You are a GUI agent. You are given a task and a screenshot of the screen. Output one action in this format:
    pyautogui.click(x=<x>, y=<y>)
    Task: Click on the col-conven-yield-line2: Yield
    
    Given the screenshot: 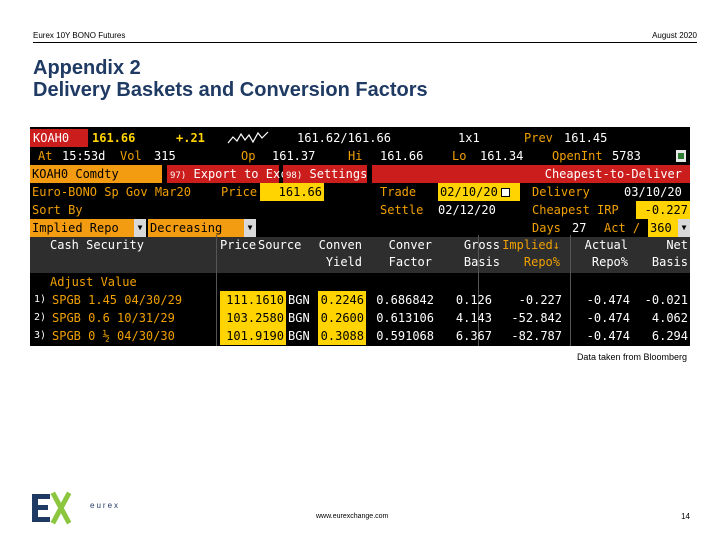 What is the action you would take?
    pyautogui.click(x=343, y=262)
    